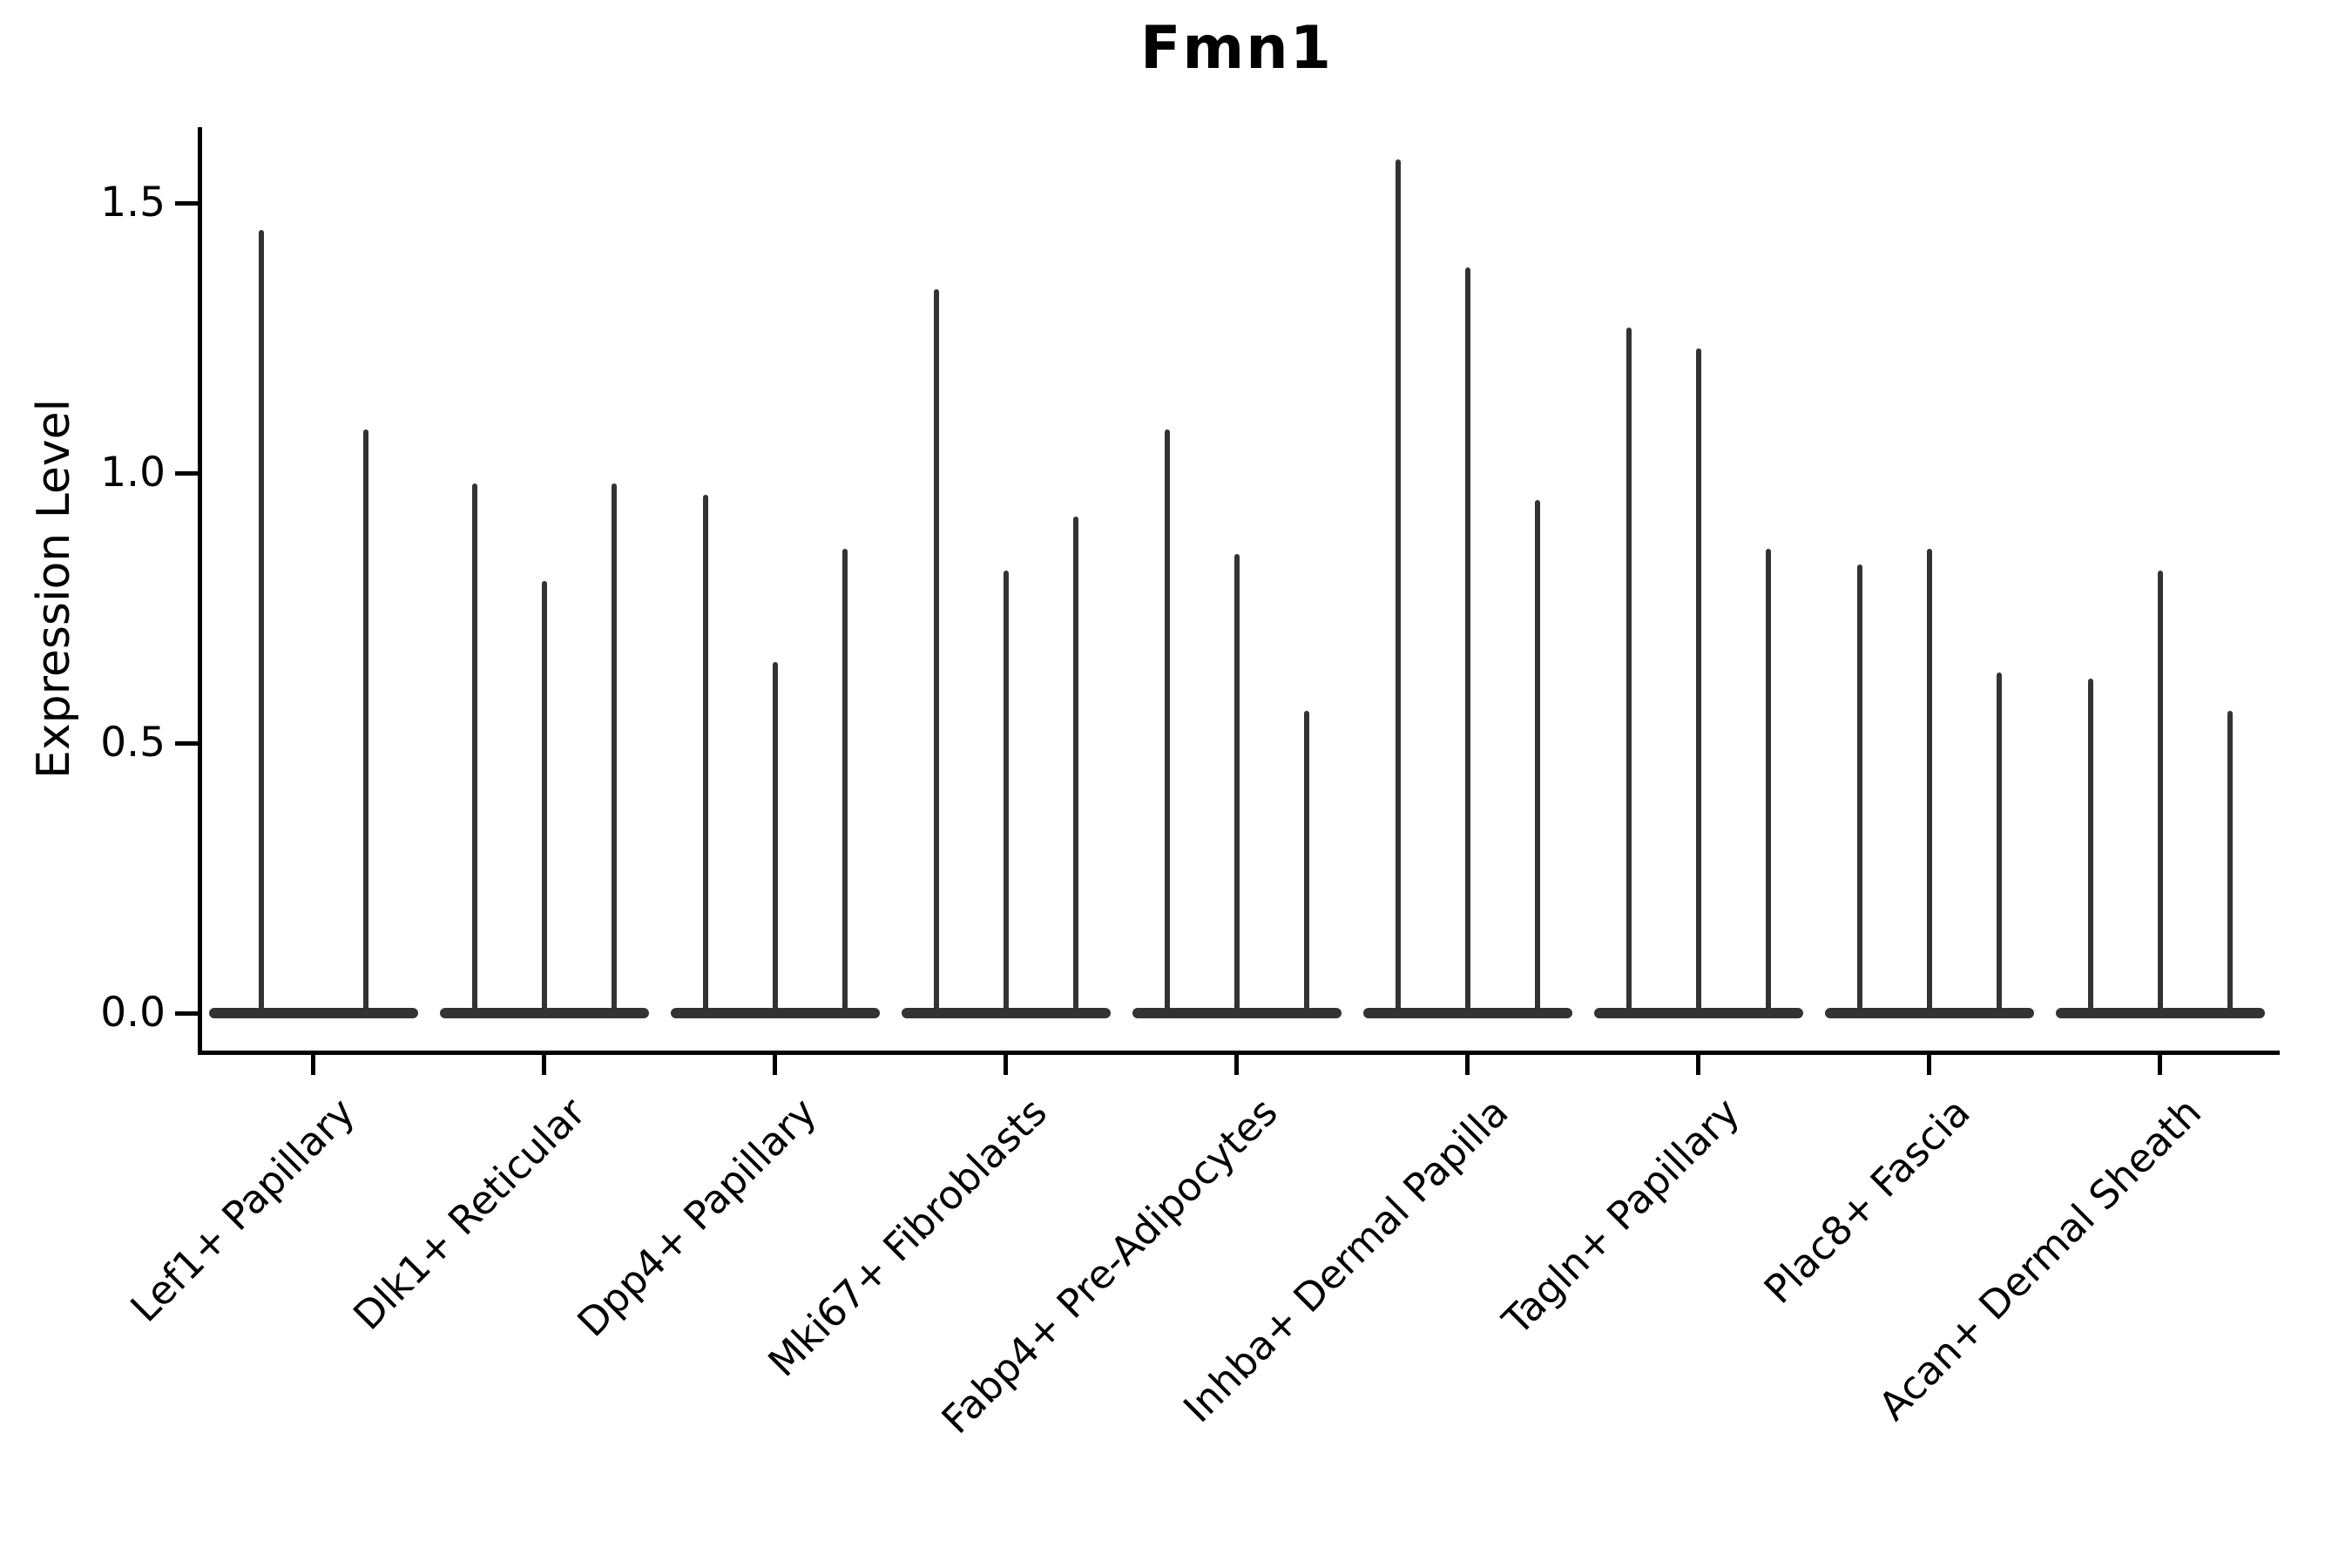 The image size is (2352, 1568). I want to click on y-tick-label: 0.5, so click(133, 743).